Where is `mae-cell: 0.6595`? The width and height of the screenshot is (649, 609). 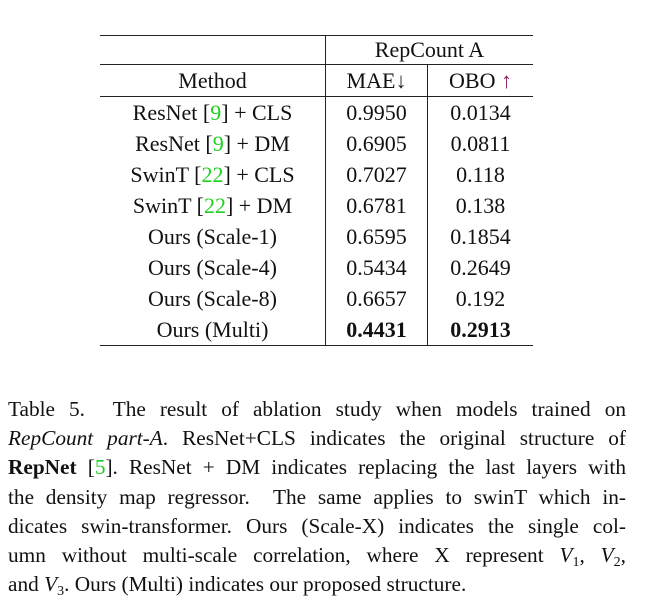
mae-cell: 0.6595 is located at coordinates (376, 236).